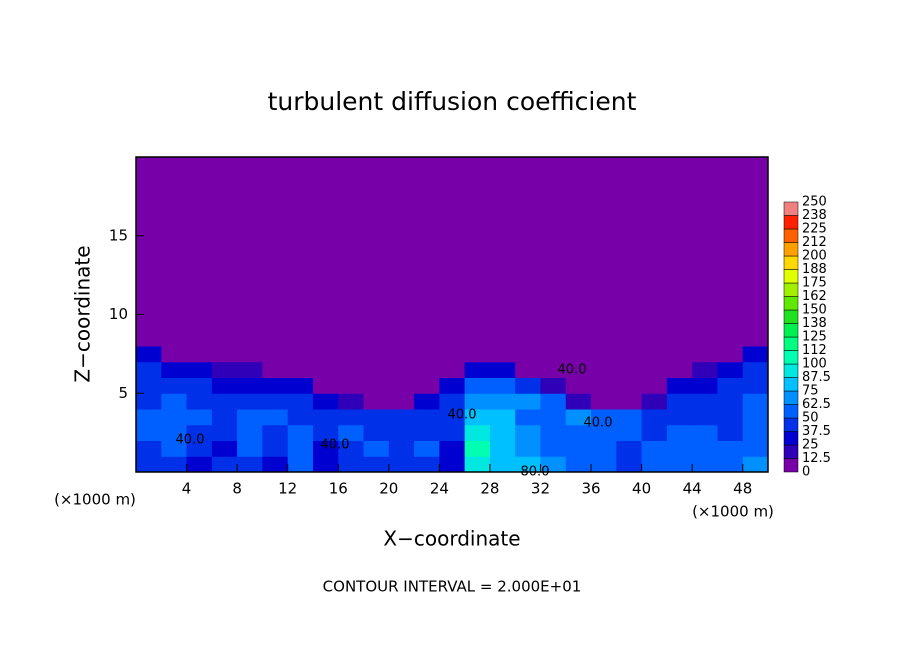  I want to click on colorbar-label: 12.5, so click(816, 458).